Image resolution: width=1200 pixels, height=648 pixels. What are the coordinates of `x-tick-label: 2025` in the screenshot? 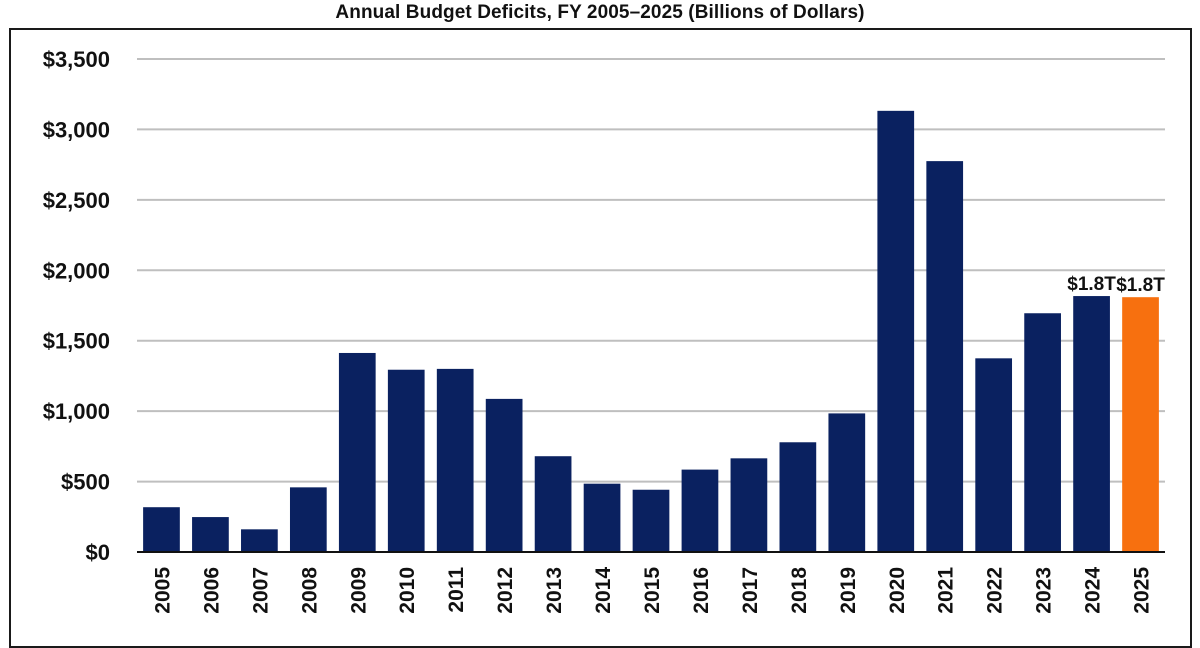 It's located at (1142, 590).